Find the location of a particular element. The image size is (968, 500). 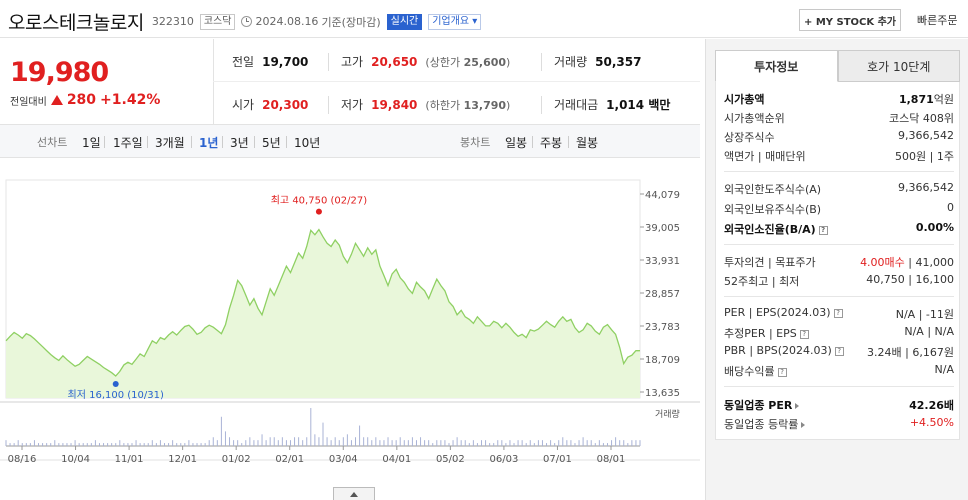

x-tick-label: 08/01 is located at coordinates (611, 459).